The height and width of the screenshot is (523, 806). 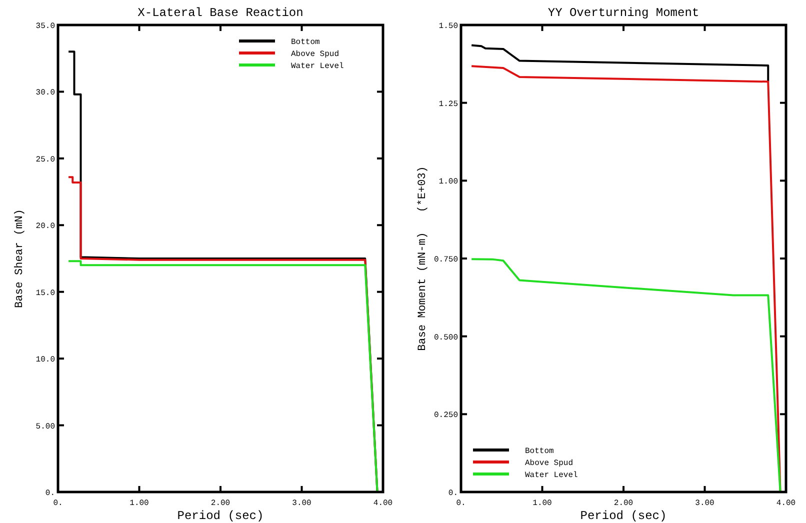 What do you see at coordinates (620, 63) in the screenshot?
I see `line-series` at bounding box center [620, 63].